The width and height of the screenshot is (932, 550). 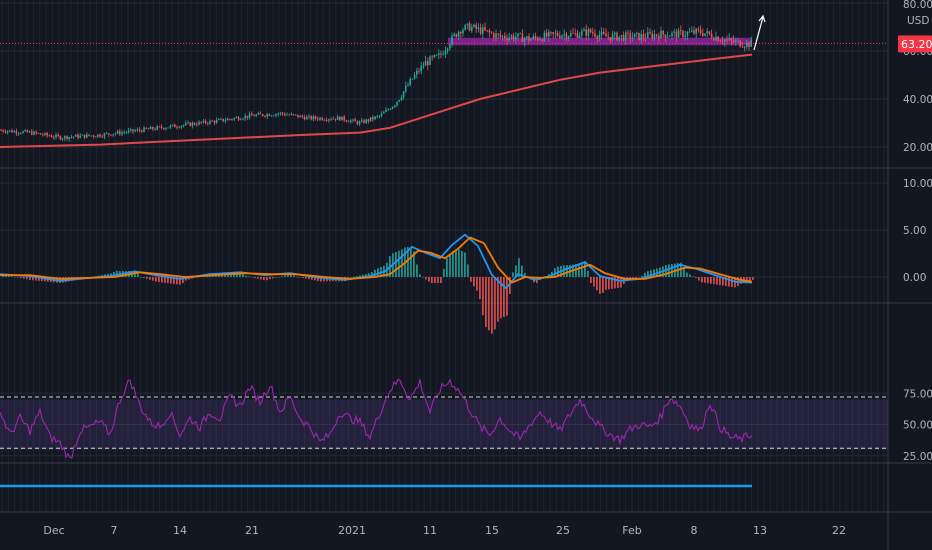 I want to click on macd-pane, so click(x=377, y=283).